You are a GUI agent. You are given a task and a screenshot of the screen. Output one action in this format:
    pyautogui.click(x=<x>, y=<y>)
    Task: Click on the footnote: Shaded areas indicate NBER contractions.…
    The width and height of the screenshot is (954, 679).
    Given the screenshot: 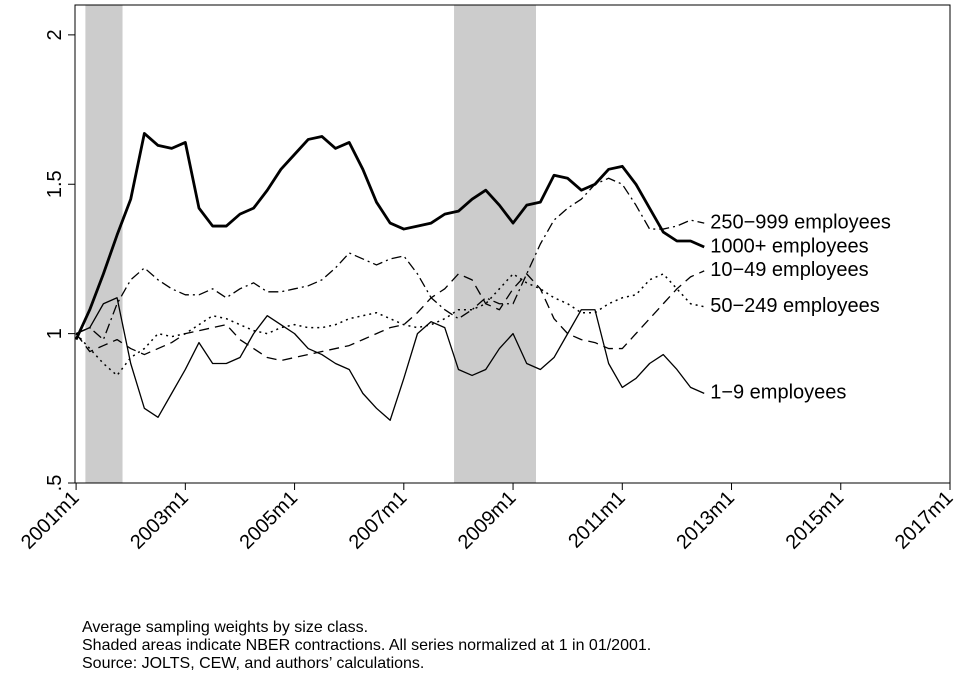 What is the action you would take?
    pyautogui.click(x=366, y=645)
    